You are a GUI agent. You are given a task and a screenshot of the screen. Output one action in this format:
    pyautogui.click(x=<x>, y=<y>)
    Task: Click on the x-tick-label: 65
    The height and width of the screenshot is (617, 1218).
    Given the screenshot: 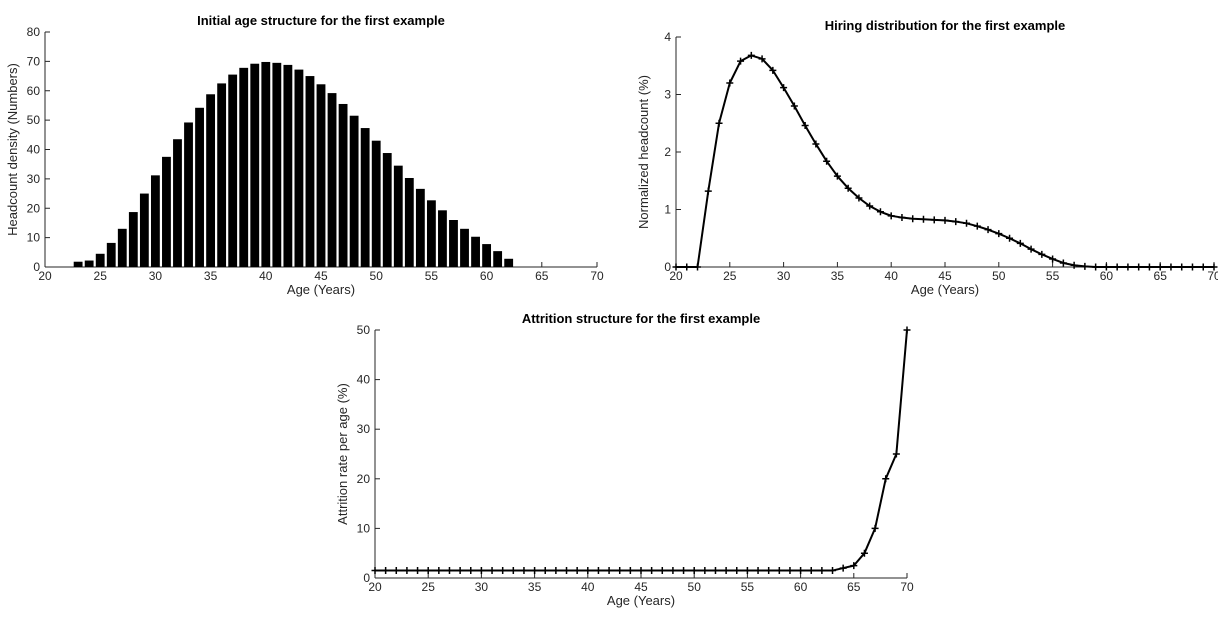 What is the action you would take?
    pyautogui.click(x=854, y=587)
    